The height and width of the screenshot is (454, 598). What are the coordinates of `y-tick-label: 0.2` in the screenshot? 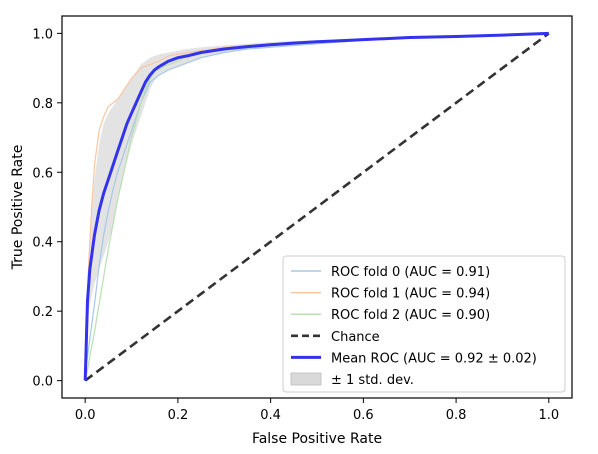 It's located at (42, 312).